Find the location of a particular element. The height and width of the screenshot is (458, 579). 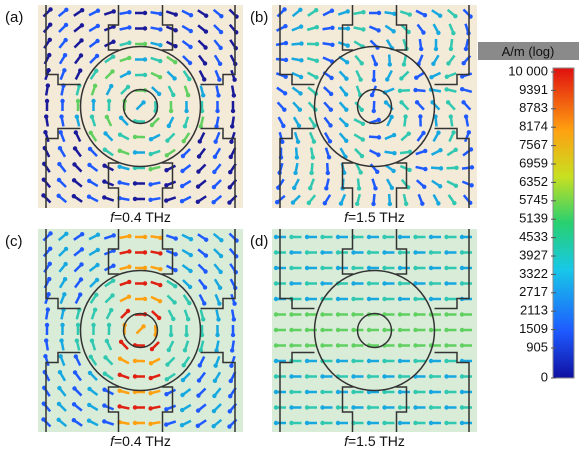

colorbar-tick-label: 10 000 is located at coordinates (528, 70).